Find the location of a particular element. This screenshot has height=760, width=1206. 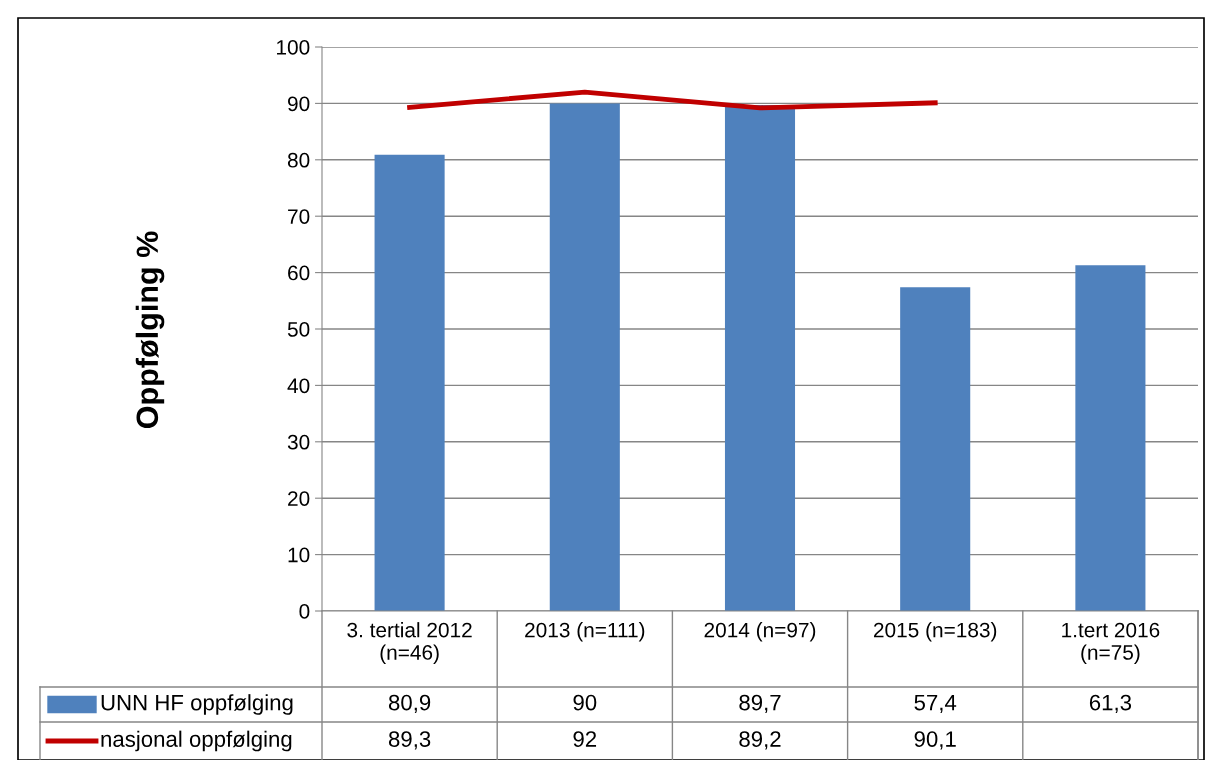

data-label: 89,7 is located at coordinates (760, 704).